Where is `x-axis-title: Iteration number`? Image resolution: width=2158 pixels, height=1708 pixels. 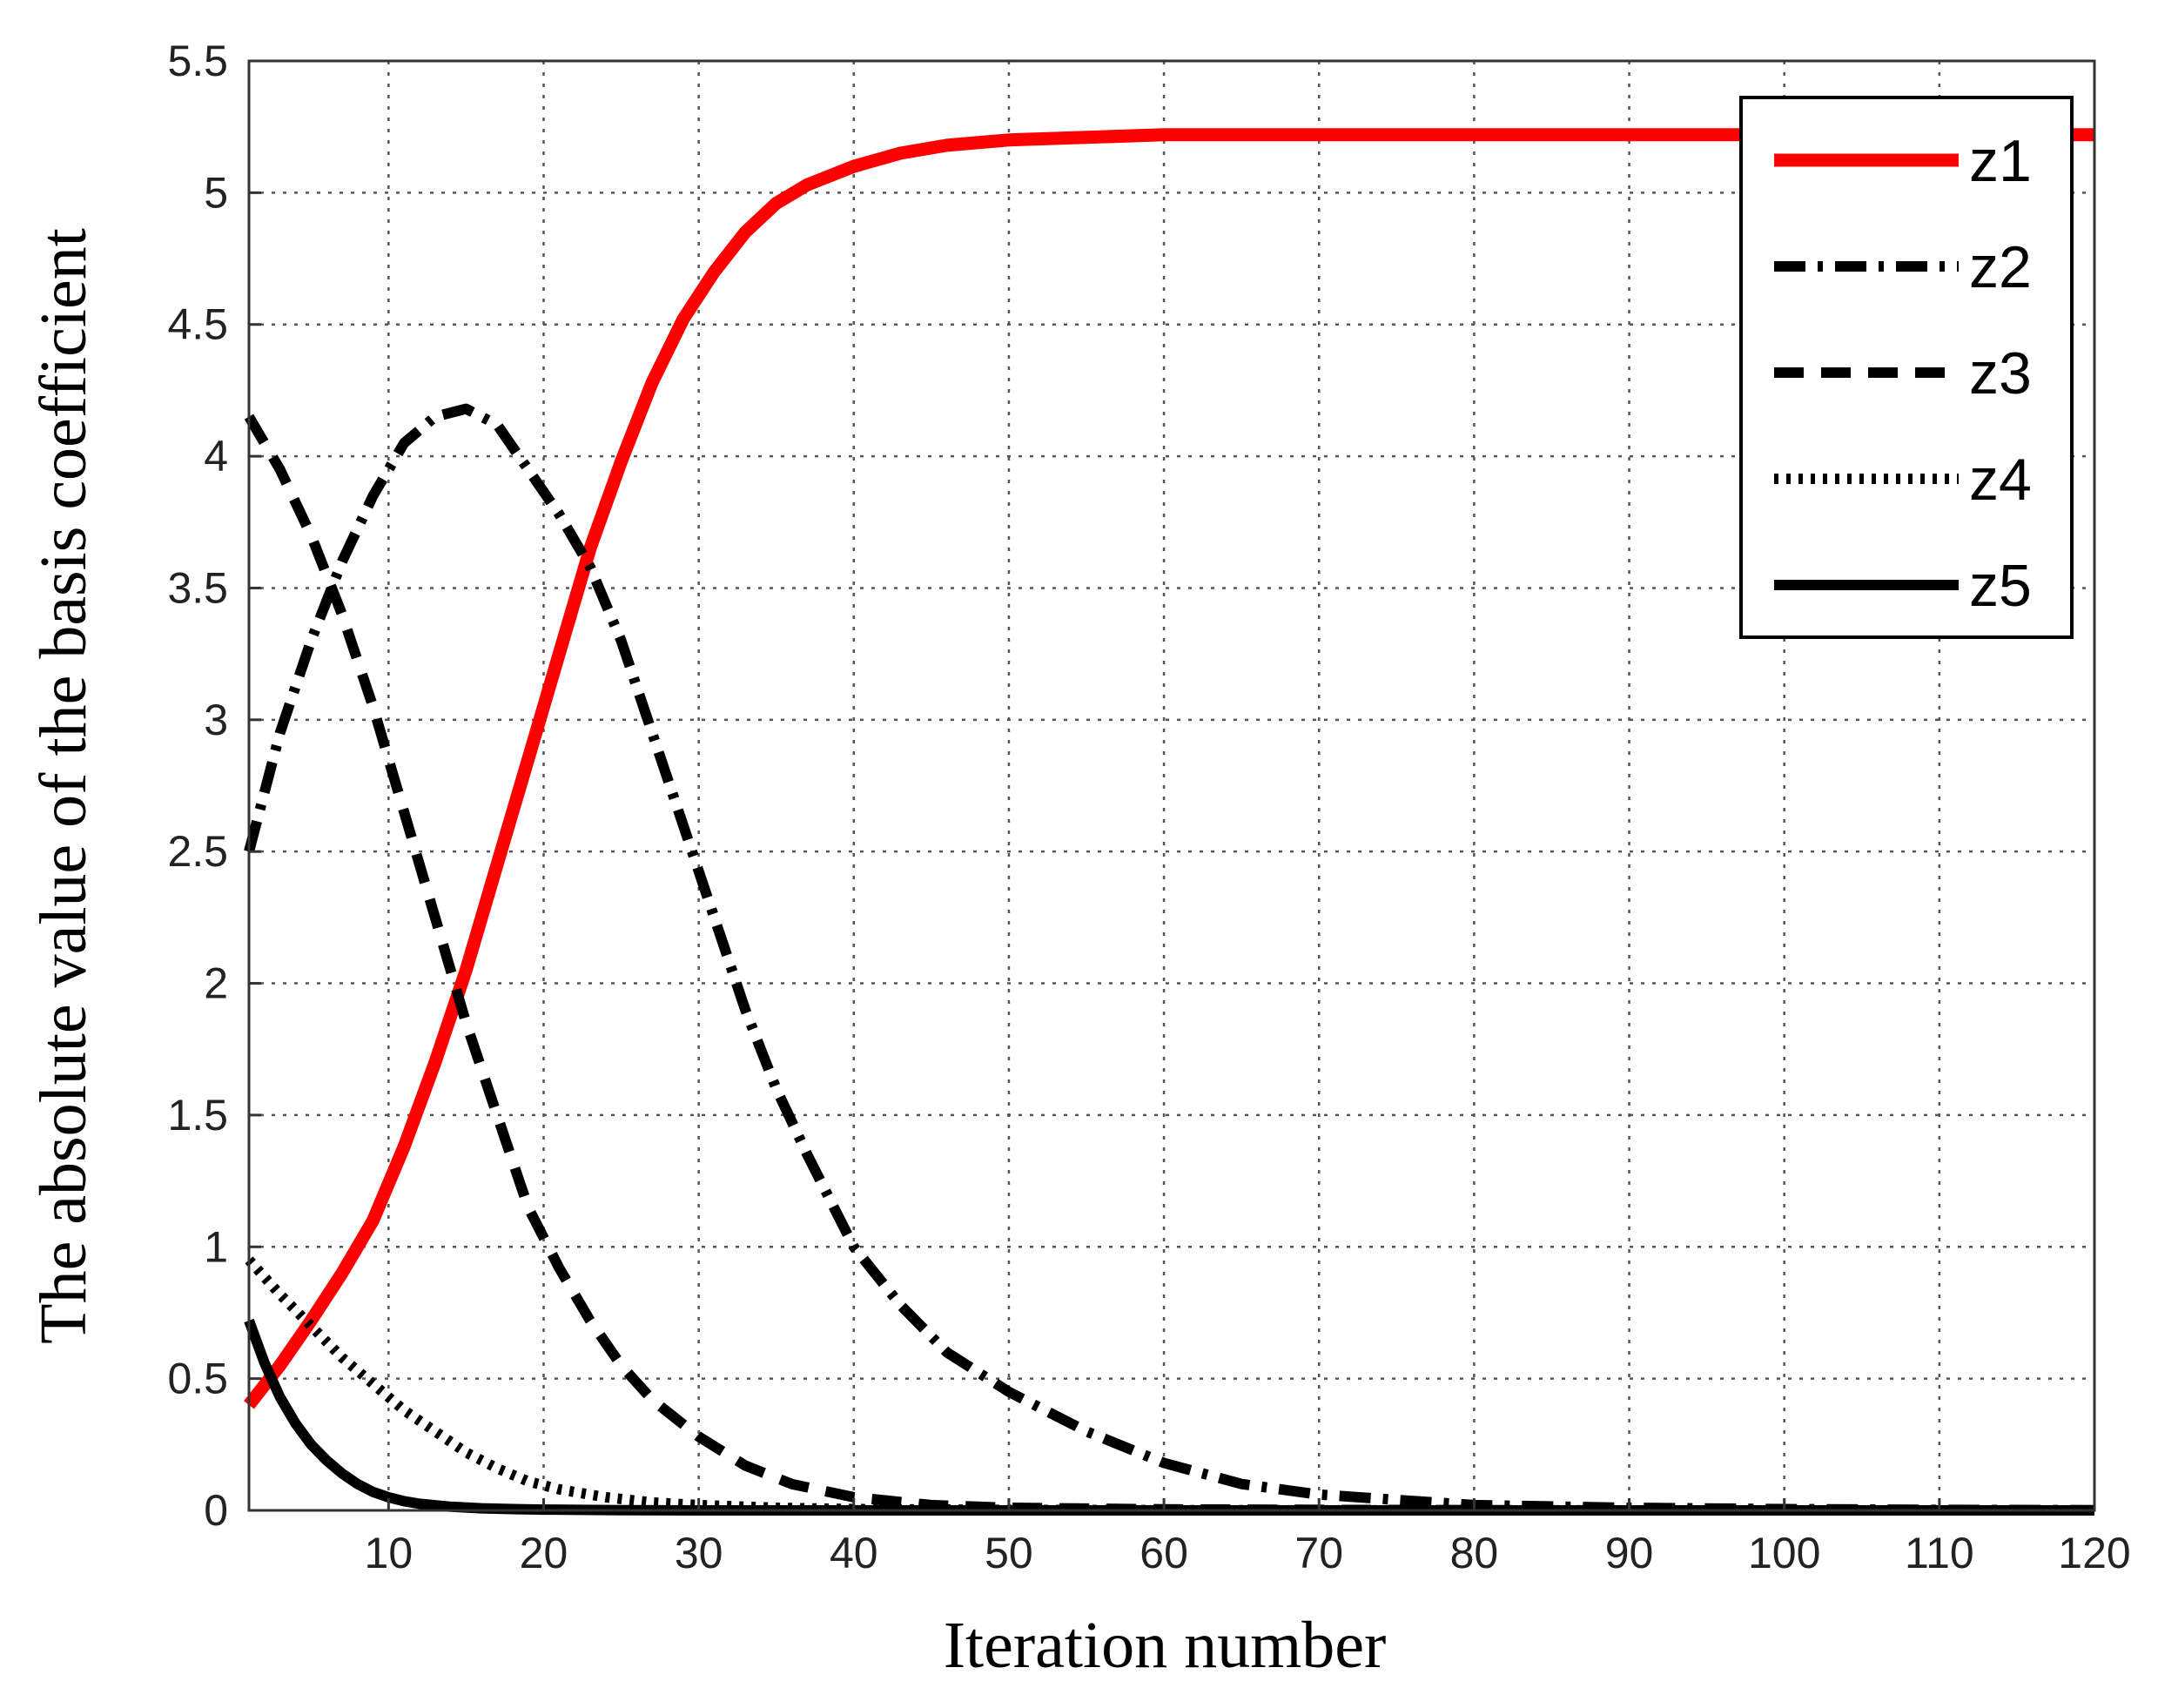
x-axis-title: Iteration number is located at coordinates (1165, 1645).